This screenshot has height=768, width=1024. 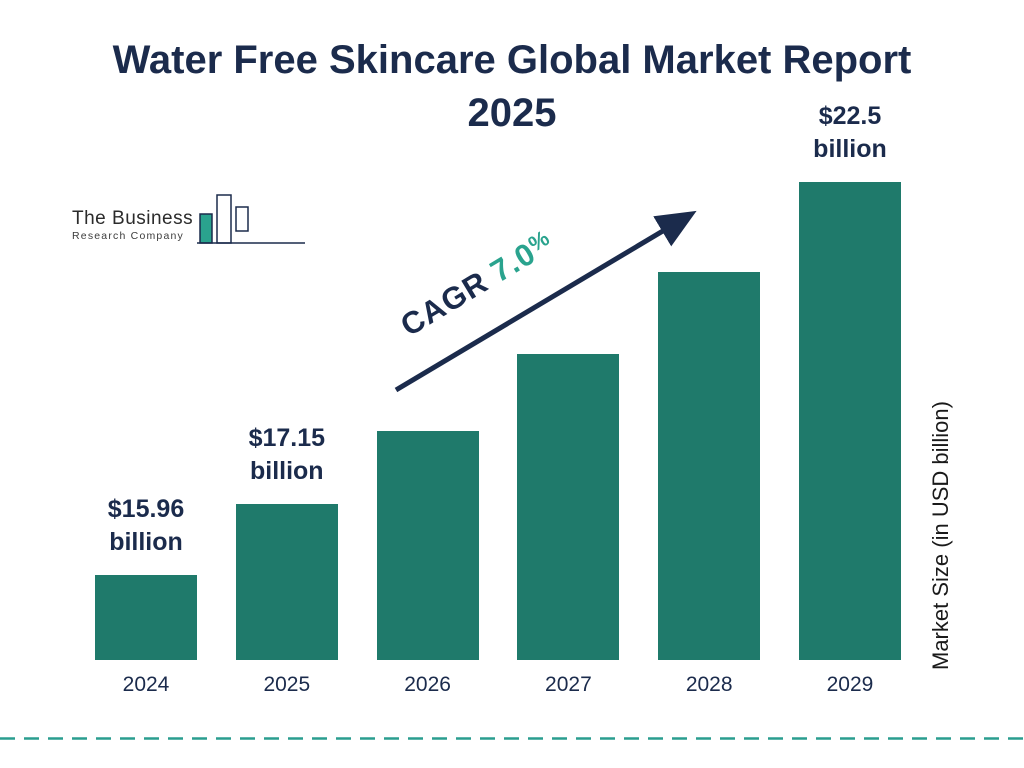 I want to click on bar-2025, so click(x=286, y=581).